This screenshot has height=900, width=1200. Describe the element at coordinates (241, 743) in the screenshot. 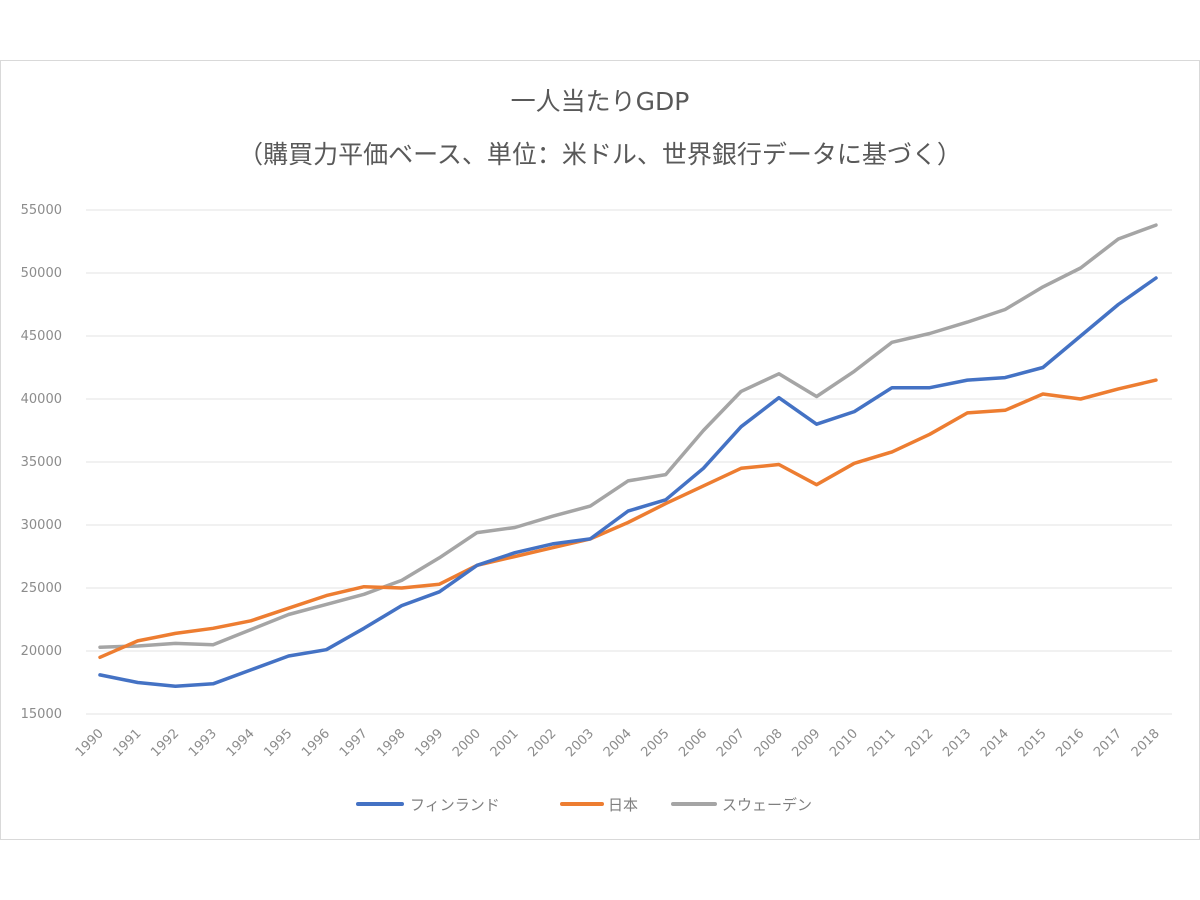

I see `x-tick-1994: 1994` at that location.